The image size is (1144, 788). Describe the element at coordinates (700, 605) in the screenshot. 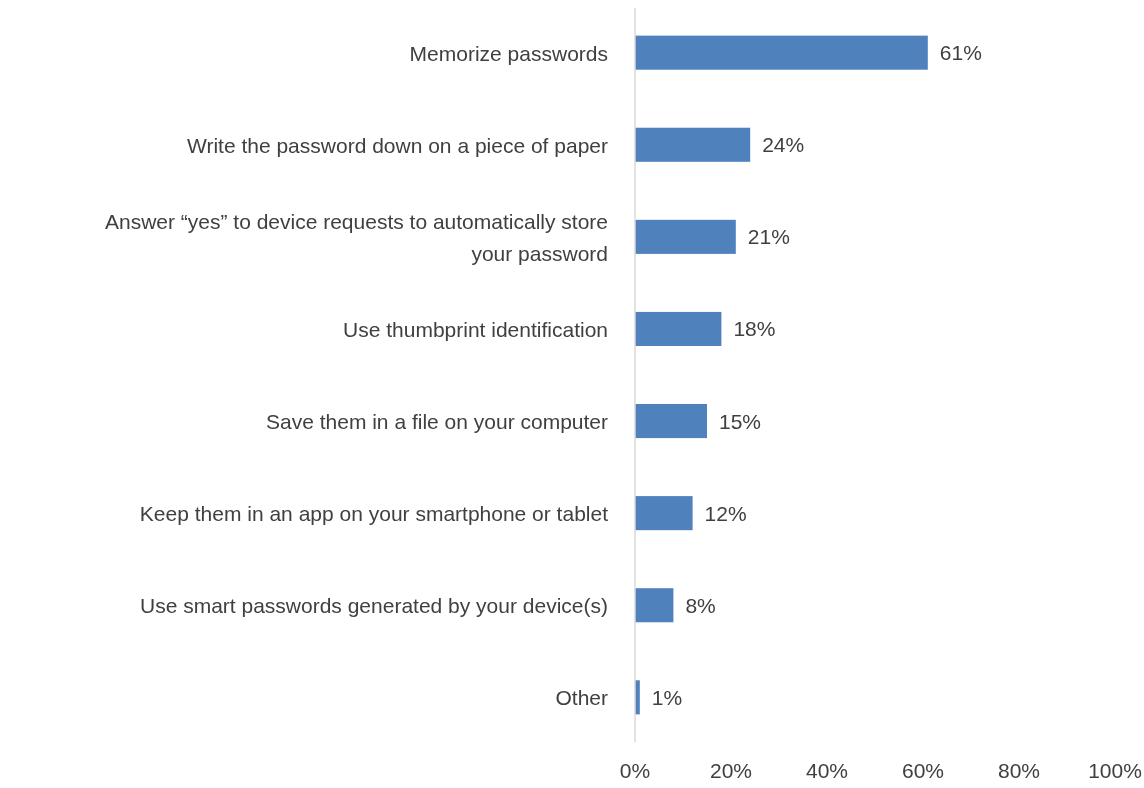

I see `data-label: 8%` at that location.